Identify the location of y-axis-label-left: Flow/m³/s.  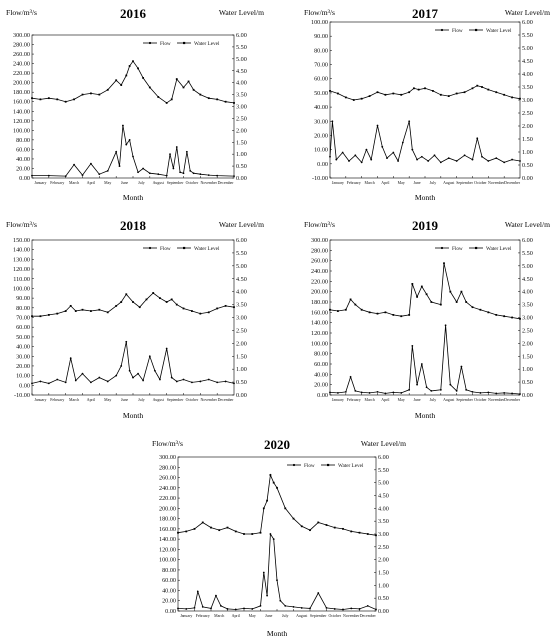
(319, 224).